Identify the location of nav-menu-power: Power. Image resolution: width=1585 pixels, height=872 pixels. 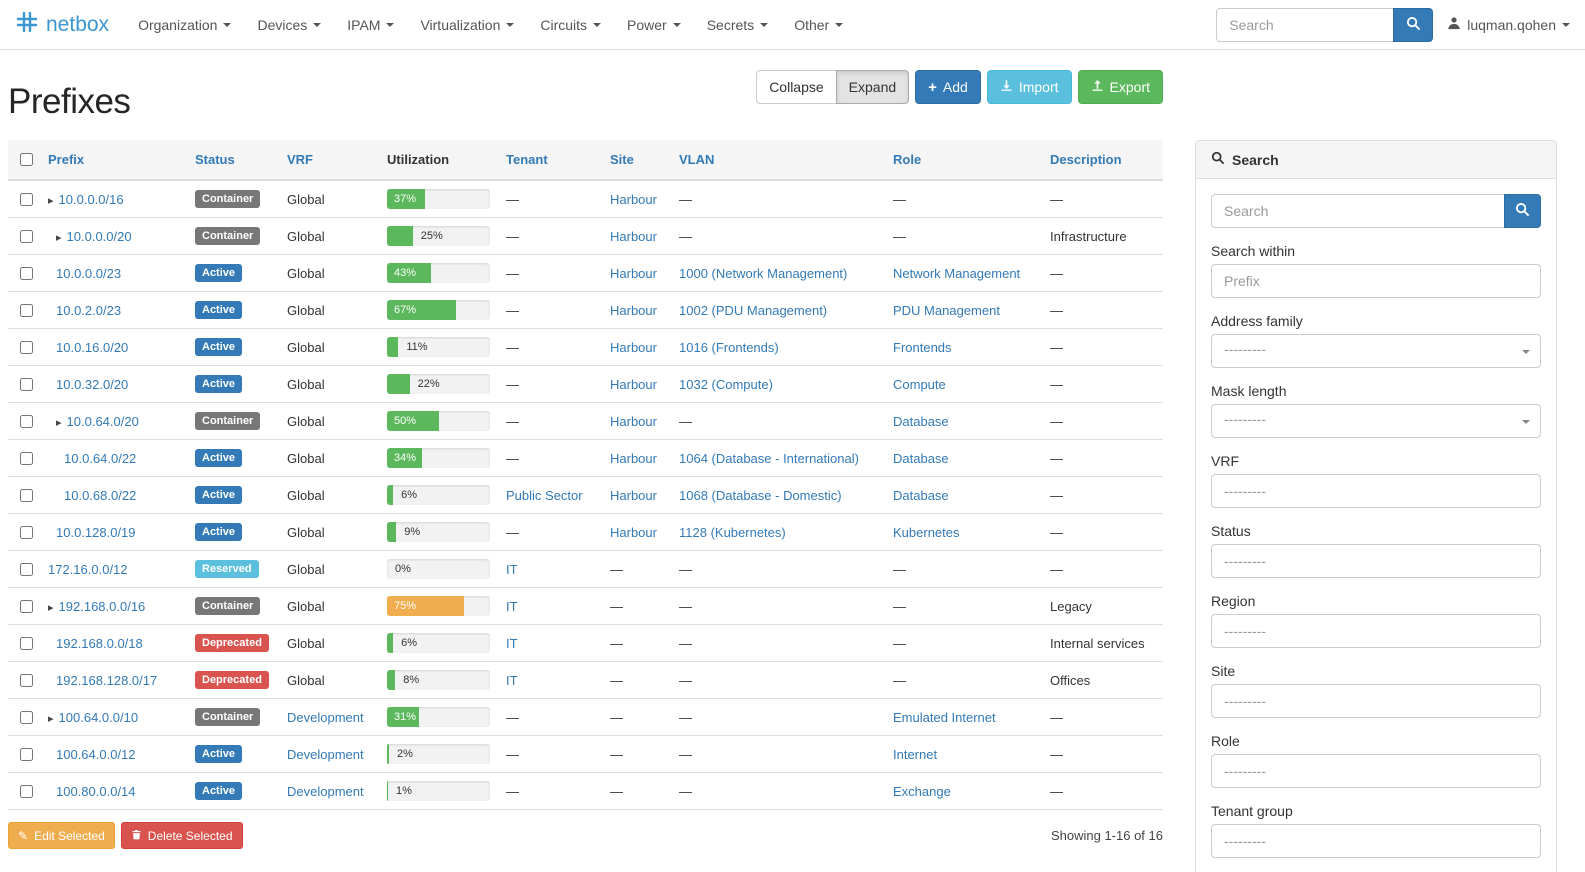
(654, 25).